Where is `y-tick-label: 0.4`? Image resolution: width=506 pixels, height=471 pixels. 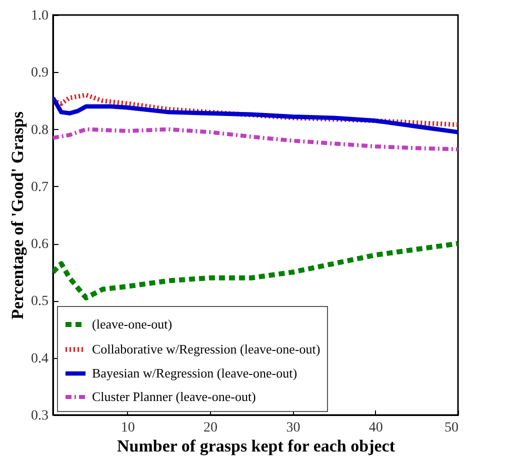 y-tick-label: 0.4 is located at coordinates (39, 358).